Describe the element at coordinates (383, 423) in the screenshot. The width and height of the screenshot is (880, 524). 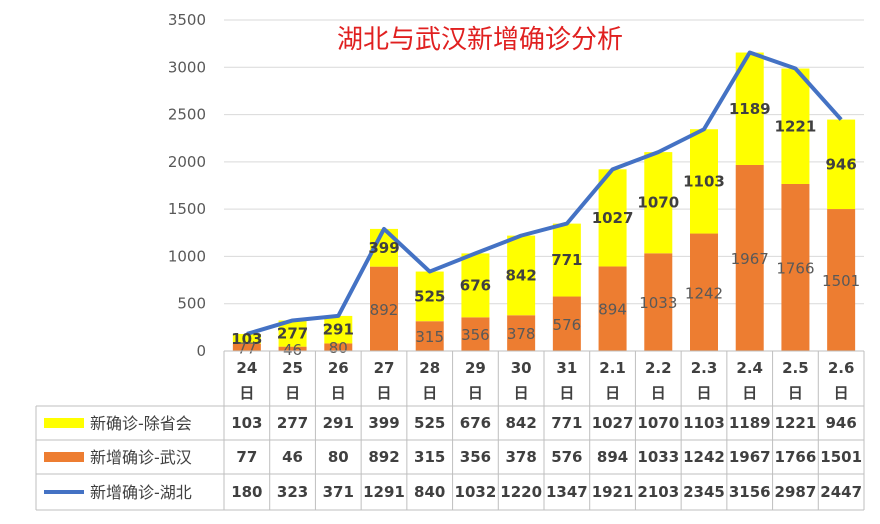
I see `table-cell: 399` at that location.